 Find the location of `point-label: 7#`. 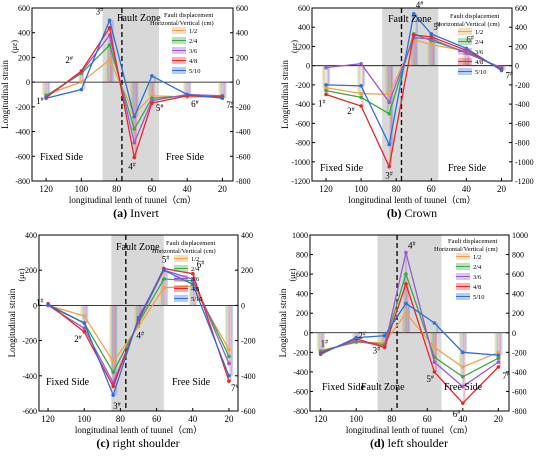

point-label: 7# is located at coordinates (509, 75).